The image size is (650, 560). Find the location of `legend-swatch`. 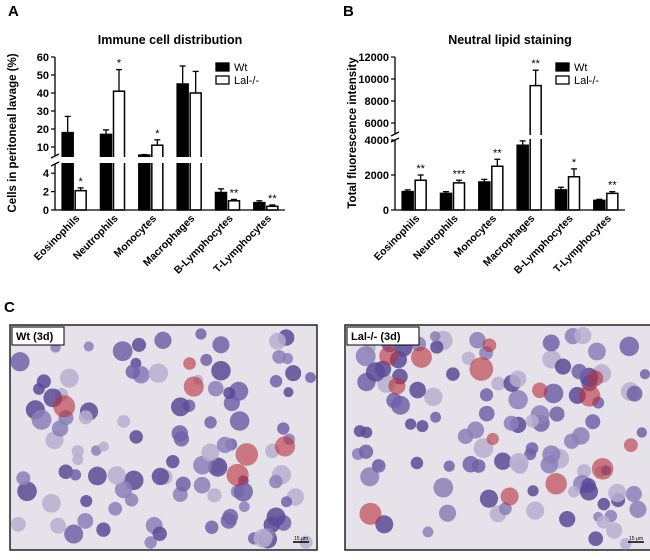

legend-swatch is located at coordinates (562, 67).